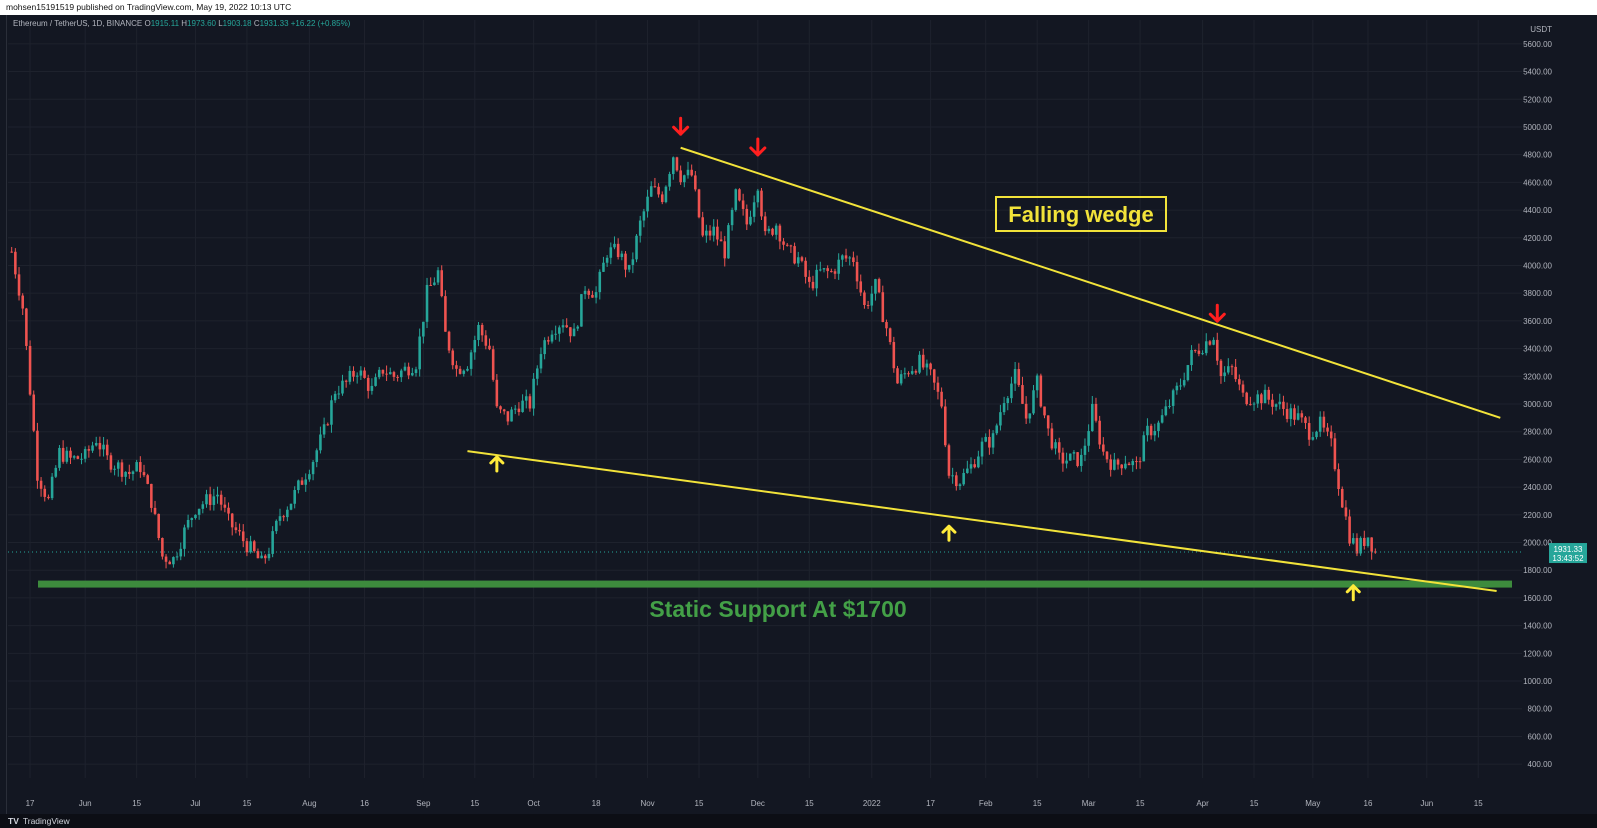 Image resolution: width=1597 pixels, height=828 pixels. Describe the element at coordinates (1537, 459) in the screenshot. I see `y-tick-label: 2600.00` at that location.